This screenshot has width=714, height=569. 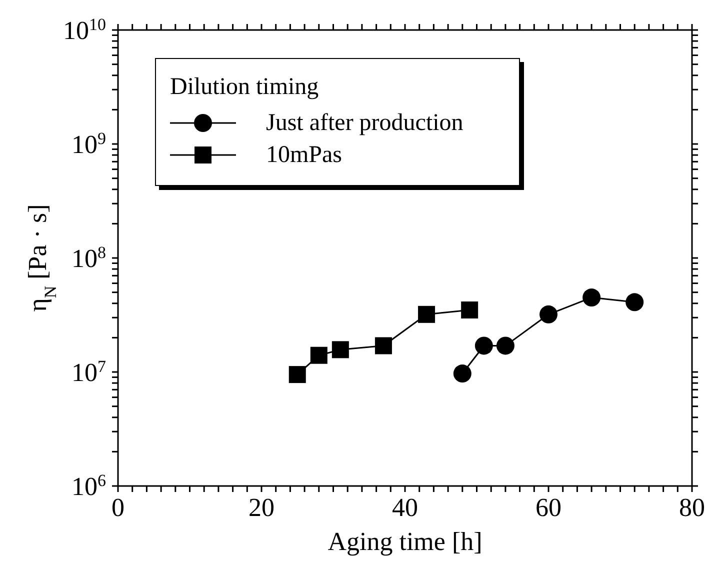 I want to click on x-tick-label: 80, so click(x=692, y=507).